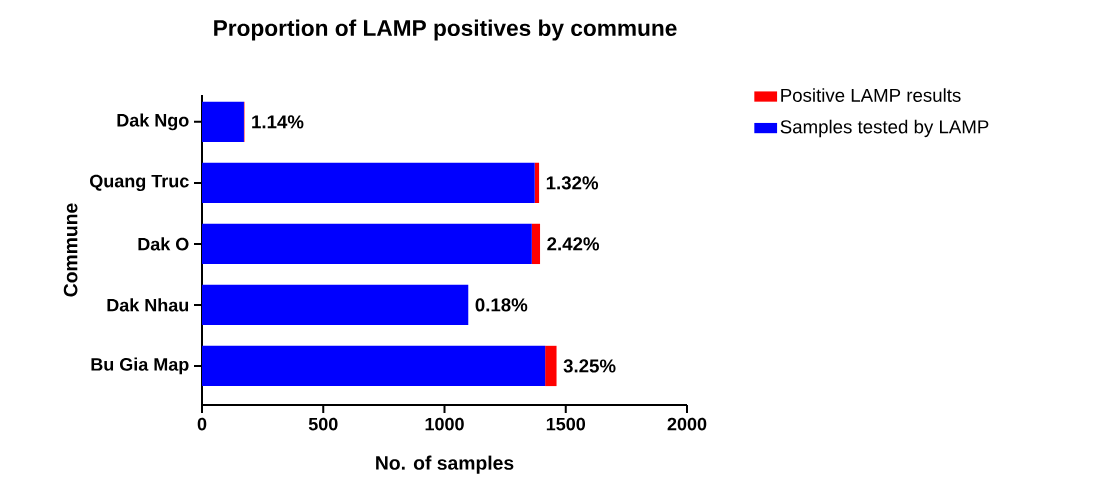 The width and height of the screenshot is (1117, 504). Describe the element at coordinates (140, 366) in the screenshot. I see `y-tick-label: Bu Gia Map` at that location.